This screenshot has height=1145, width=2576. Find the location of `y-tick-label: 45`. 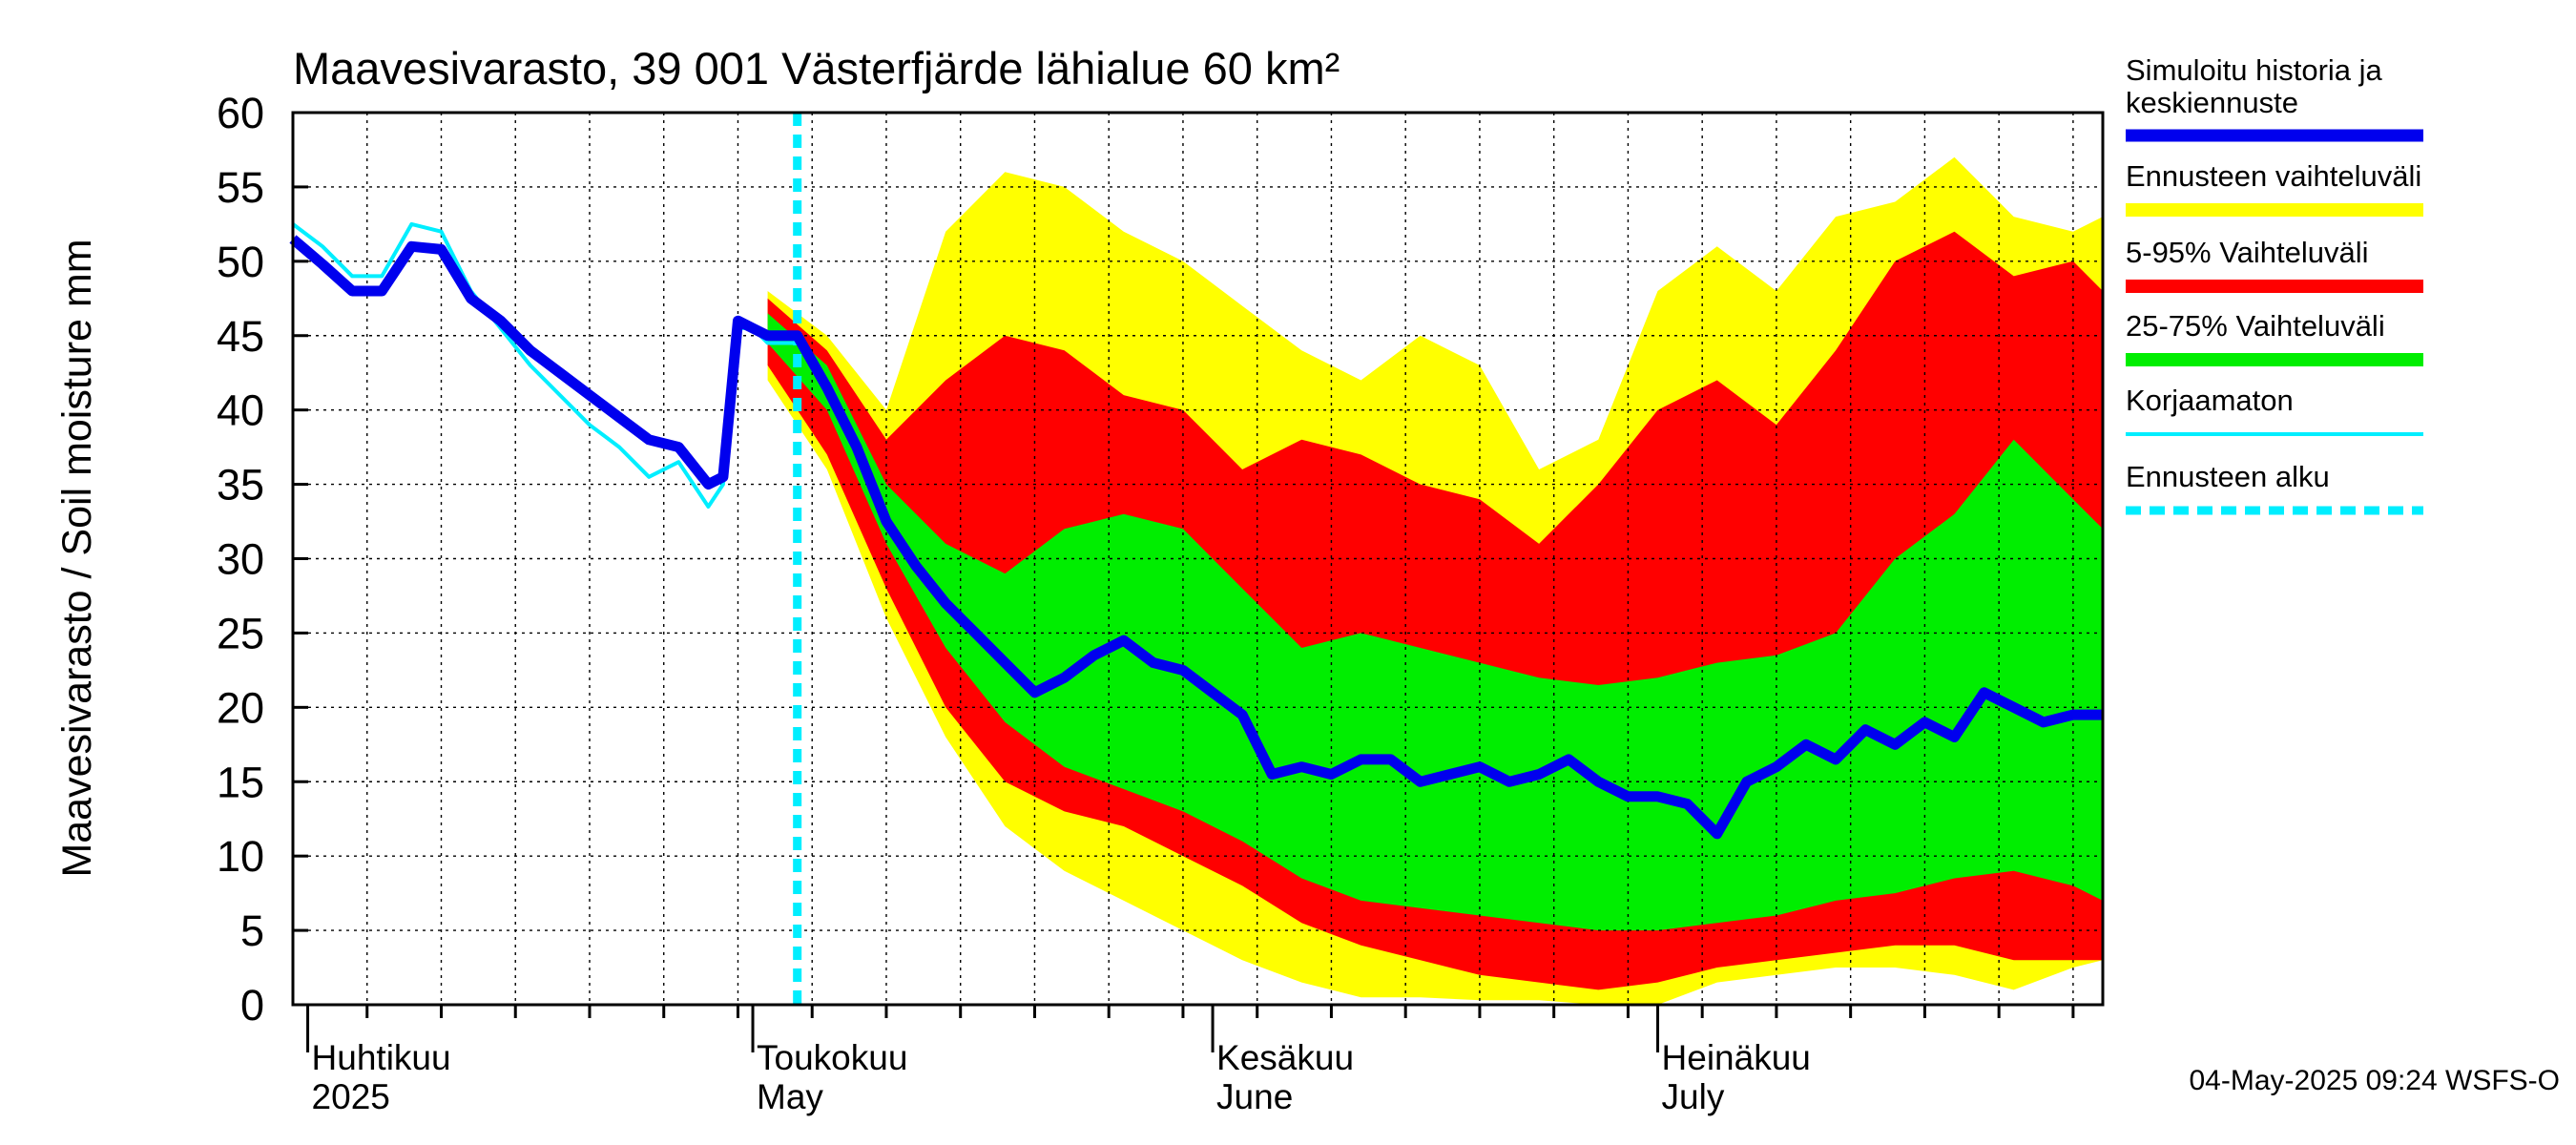

y-tick-label: 45 is located at coordinates (240, 337).